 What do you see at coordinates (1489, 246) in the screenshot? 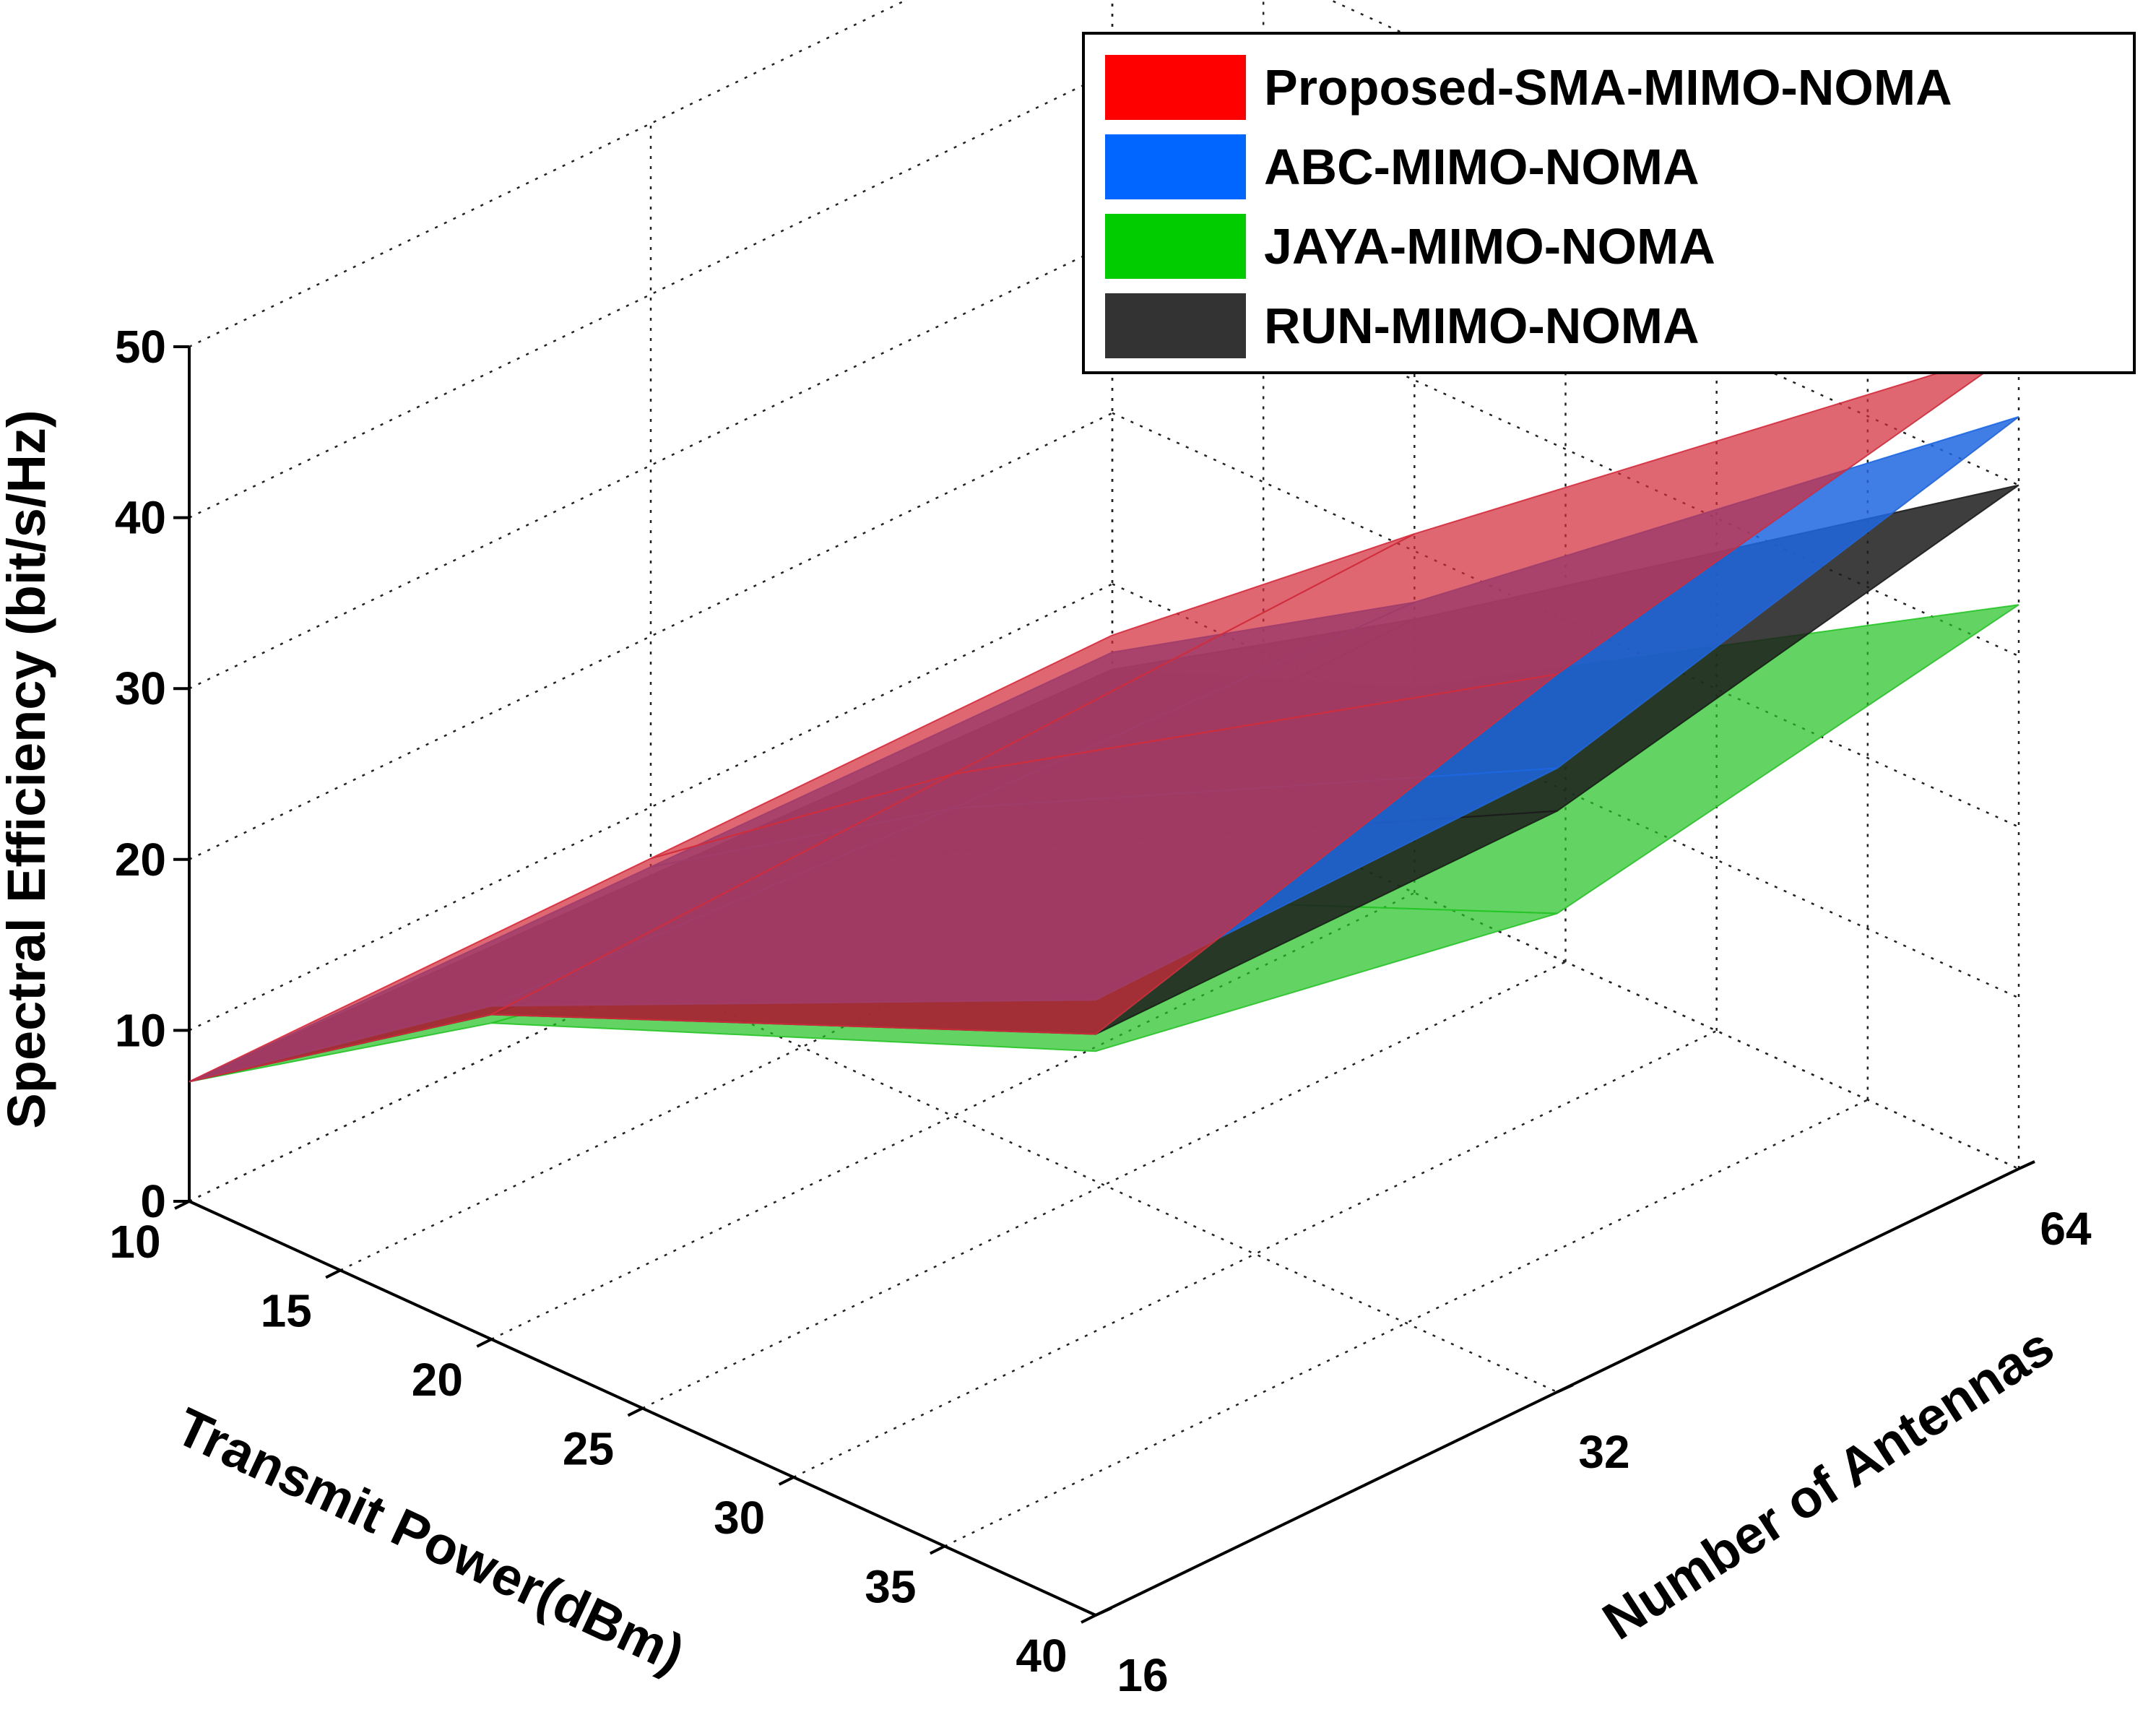
I see `legend-label: JAYA-MIMO-NOMA` at bounding box center [1489, 246].